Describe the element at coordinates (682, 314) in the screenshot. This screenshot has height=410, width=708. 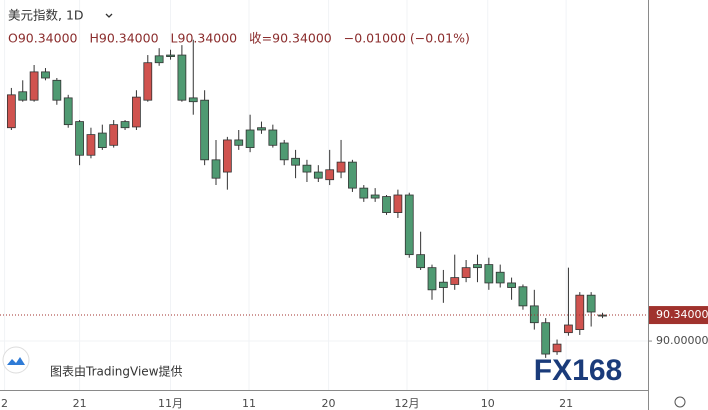
I see `last-price-label: 90.34000` at that location.